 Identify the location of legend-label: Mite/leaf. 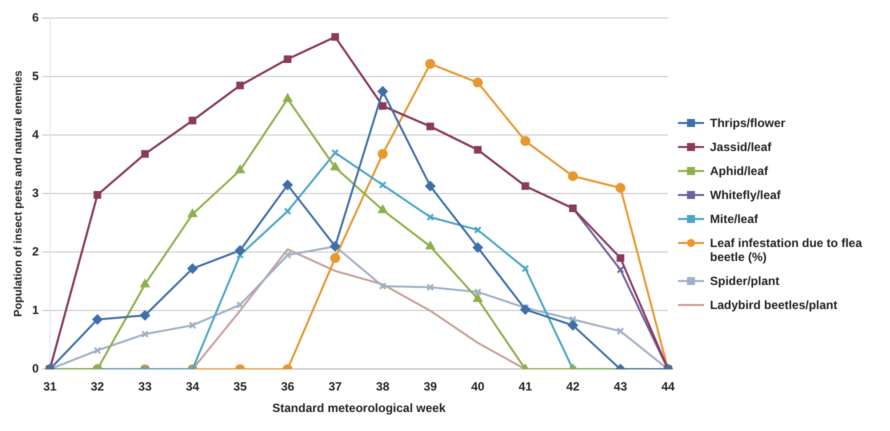
(734, 219).